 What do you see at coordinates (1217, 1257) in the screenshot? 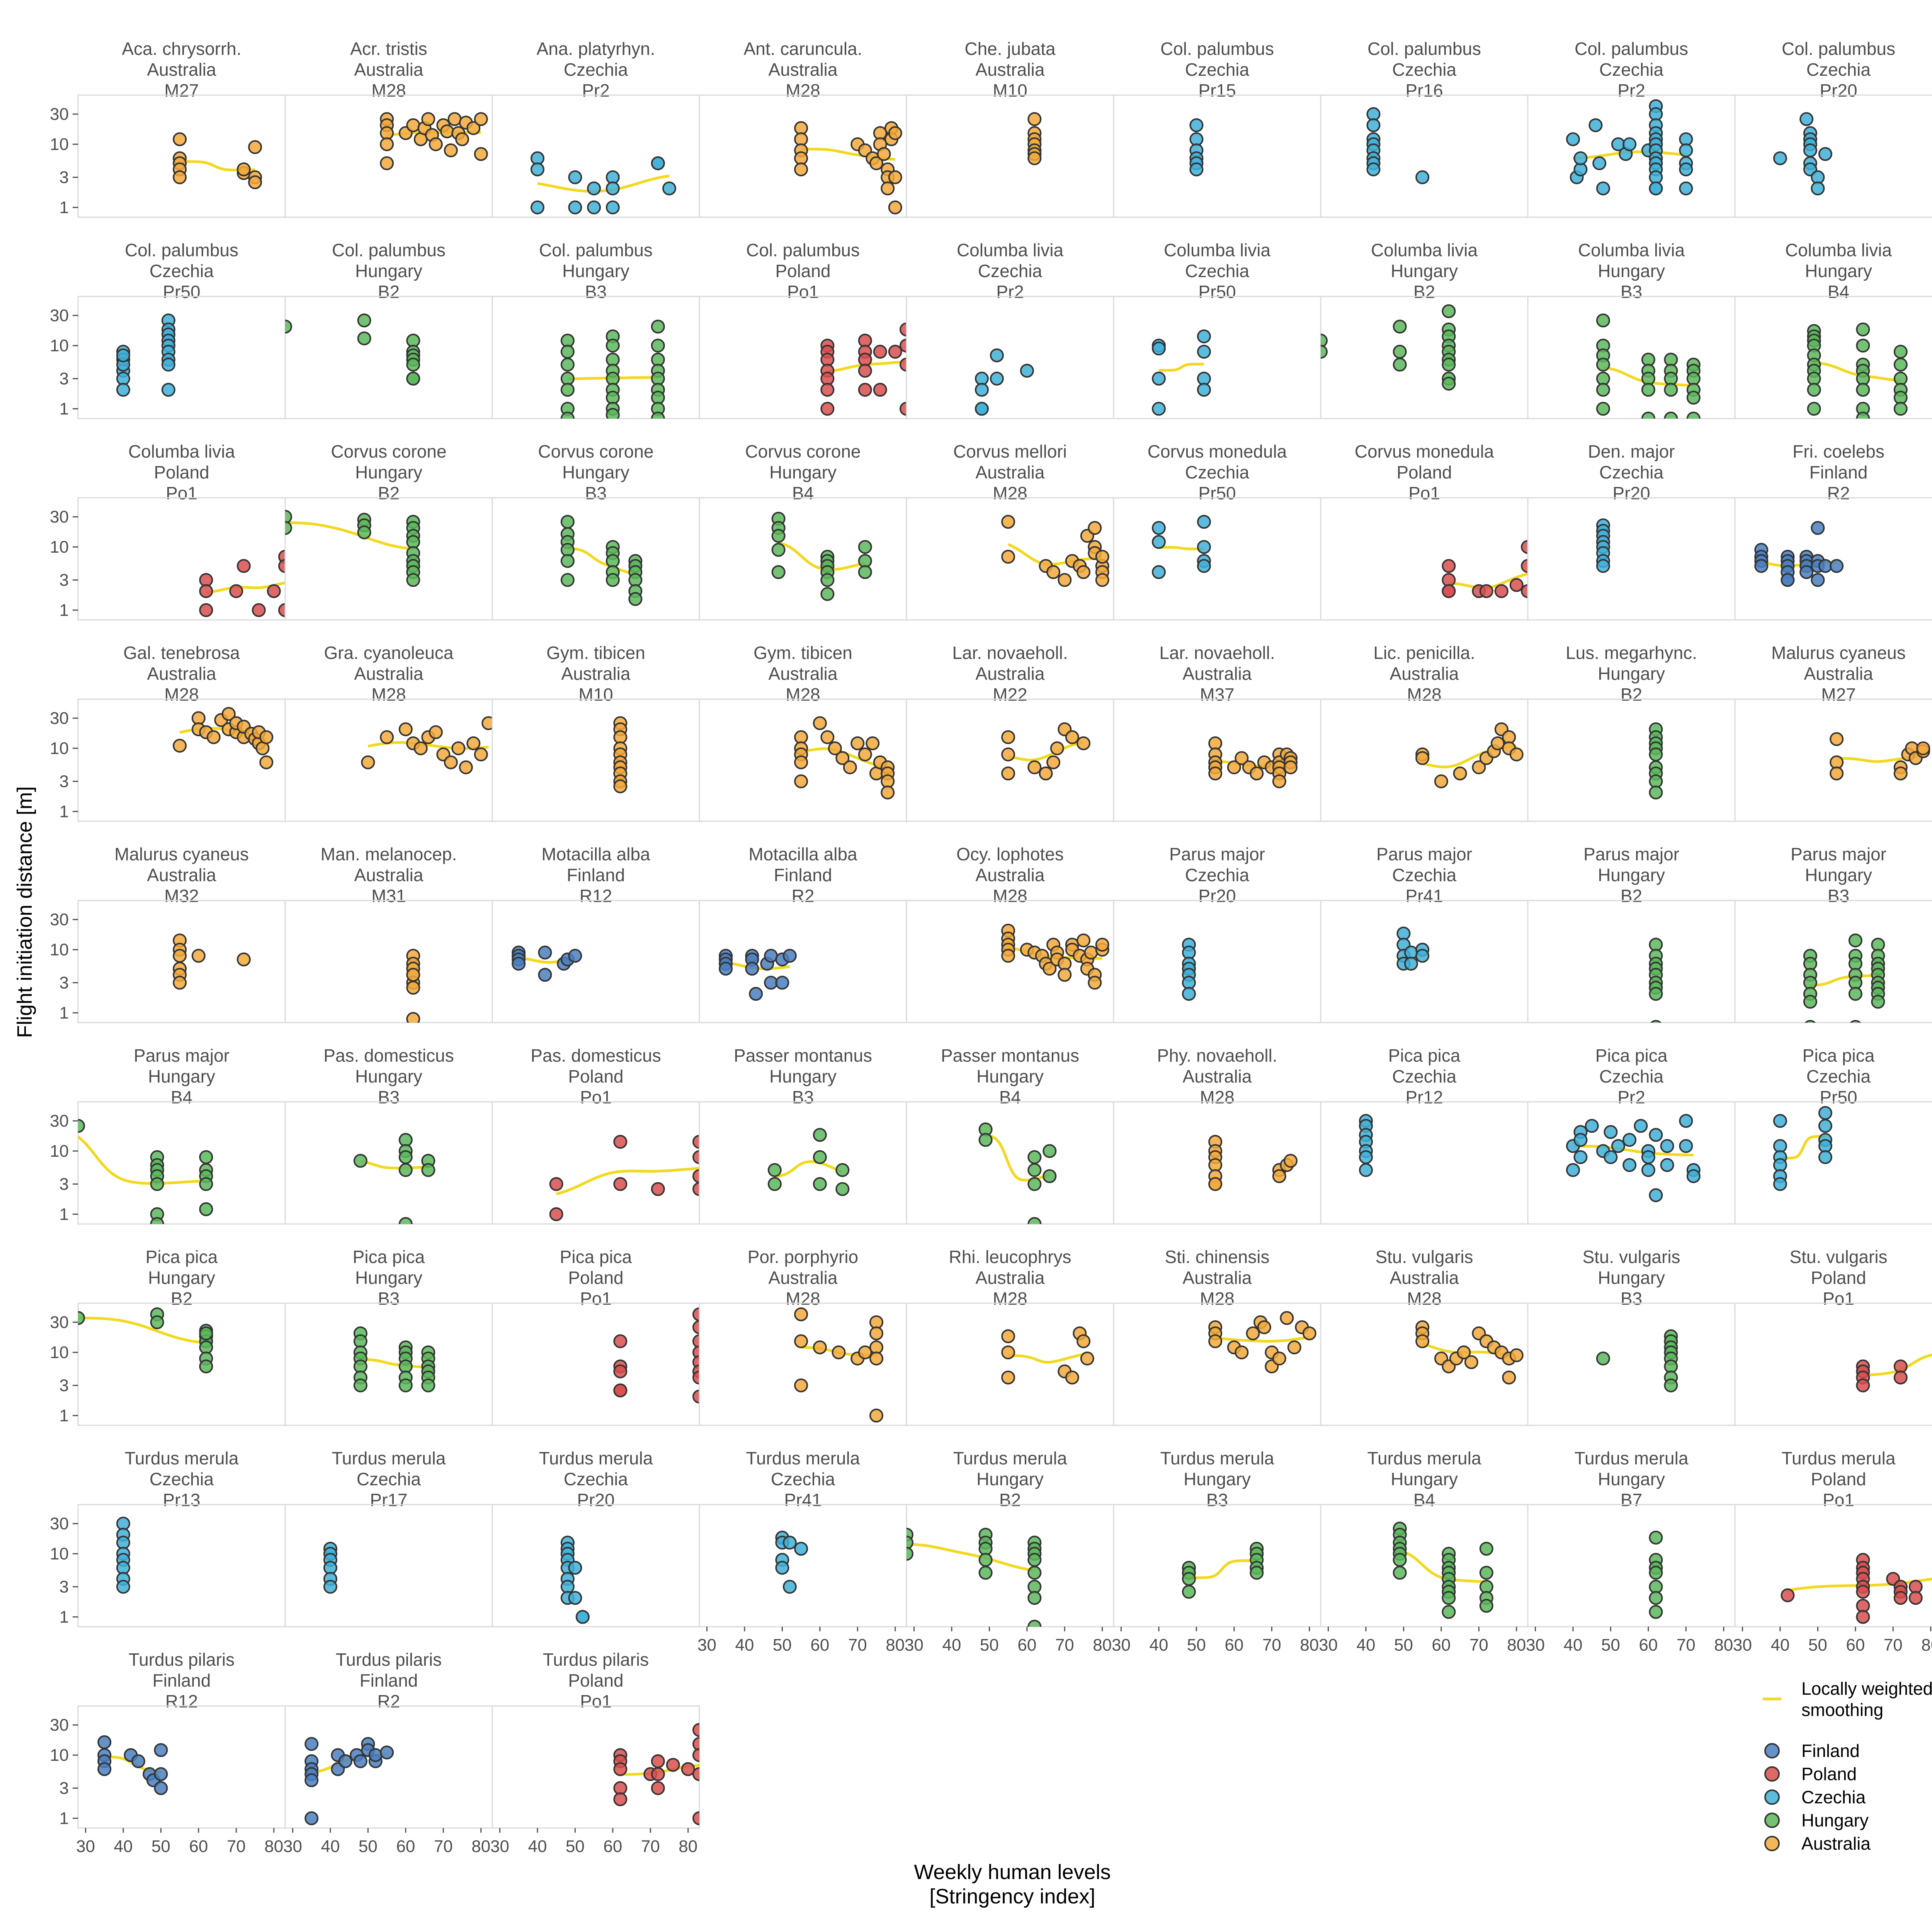
I see `panel-title-species: Sti. chinensis` at bounding box center [1217, 1257].